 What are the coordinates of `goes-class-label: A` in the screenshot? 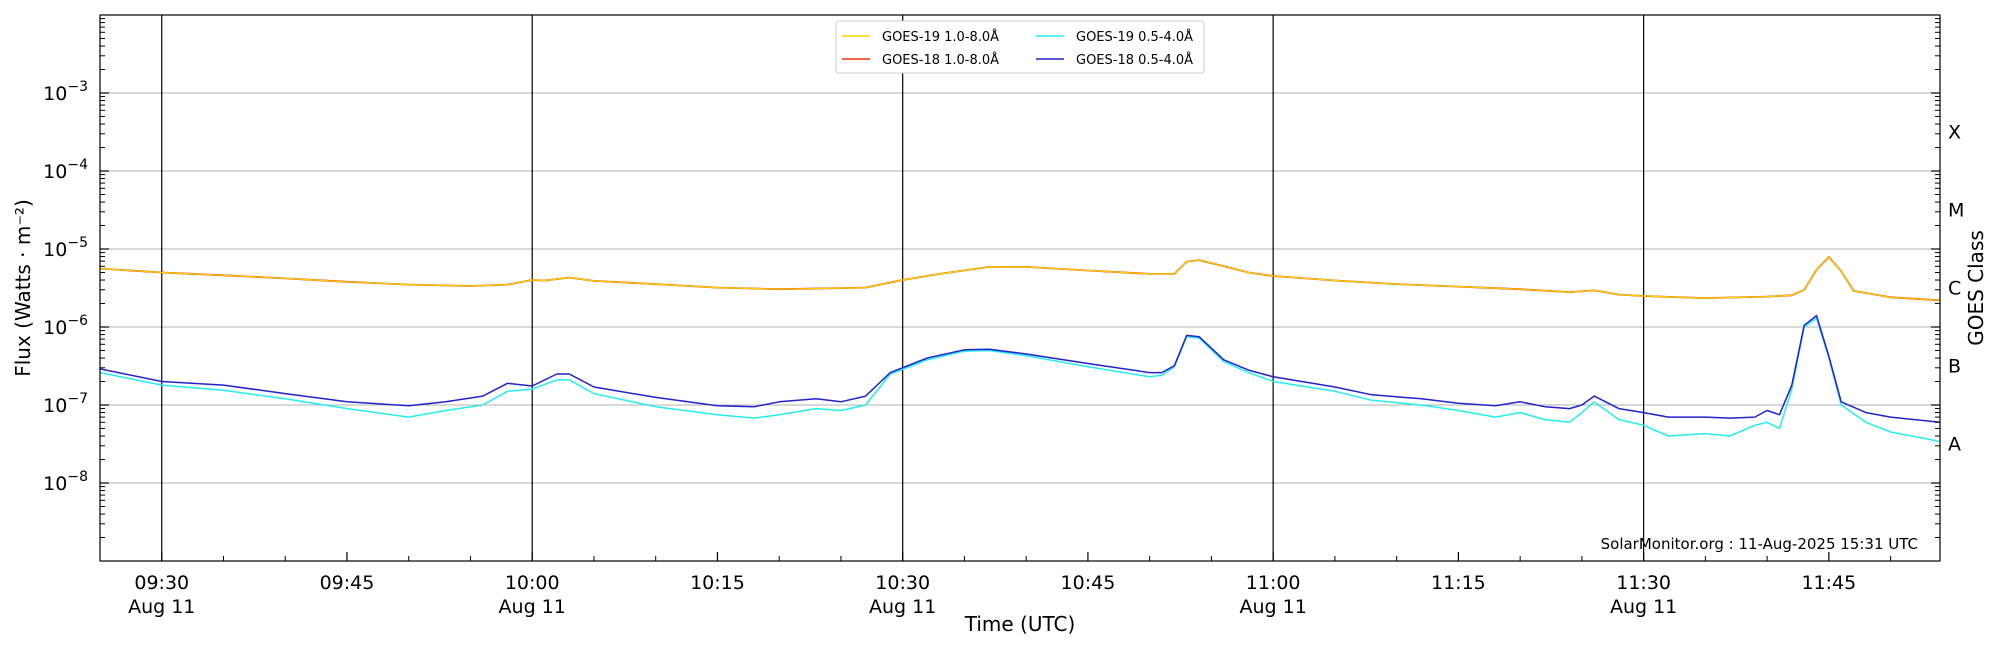 It's located at (1954, 445).